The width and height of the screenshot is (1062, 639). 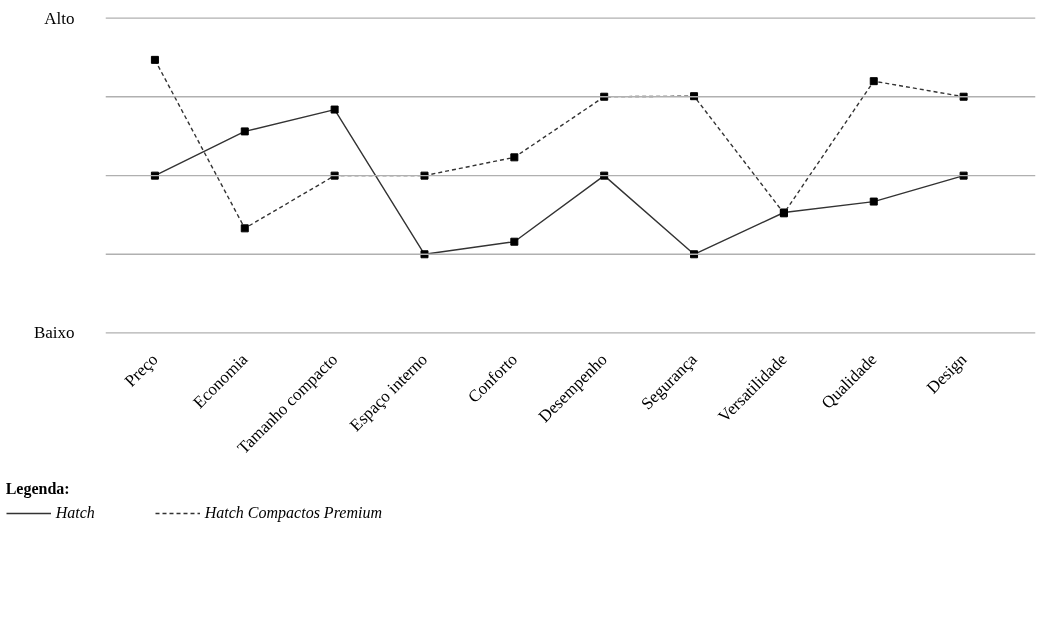 I want to click on legend-label: Hatch Compactos Premium, so click(x=293, y=513).